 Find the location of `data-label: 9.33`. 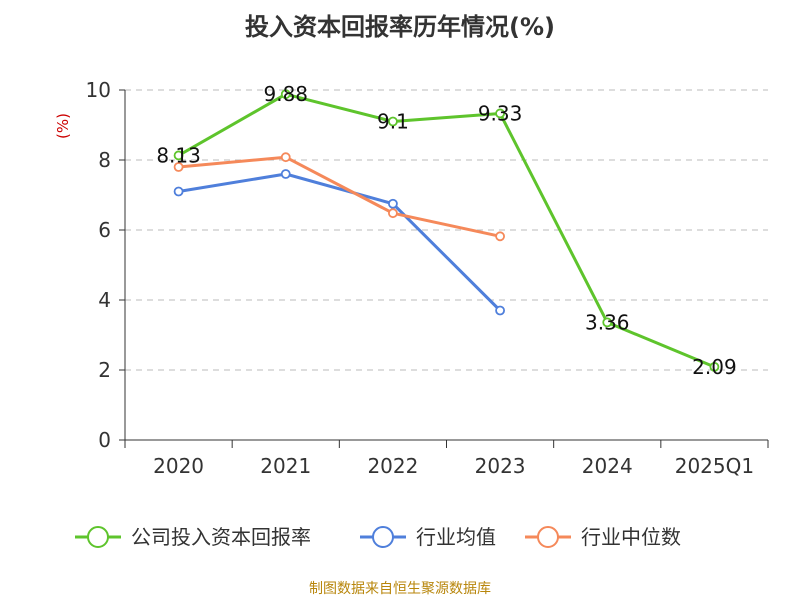

data-label: 9.33 is located at coordinates (500, 113).